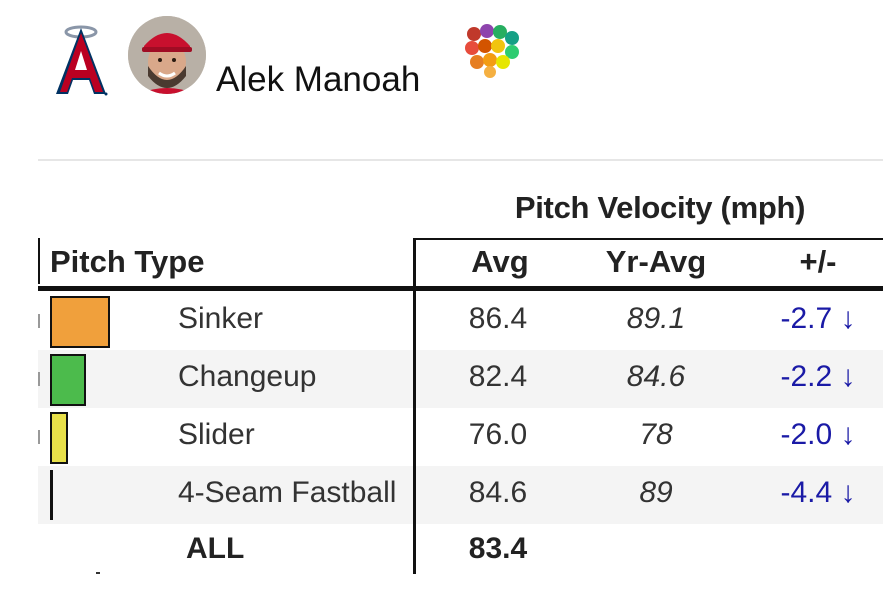 Image resolution: width=883 pixels, height=593 pixels. What do you see at coordinates (414, 406) in the screenshot?
I see `column-divider` at bounding box center [414, 406].